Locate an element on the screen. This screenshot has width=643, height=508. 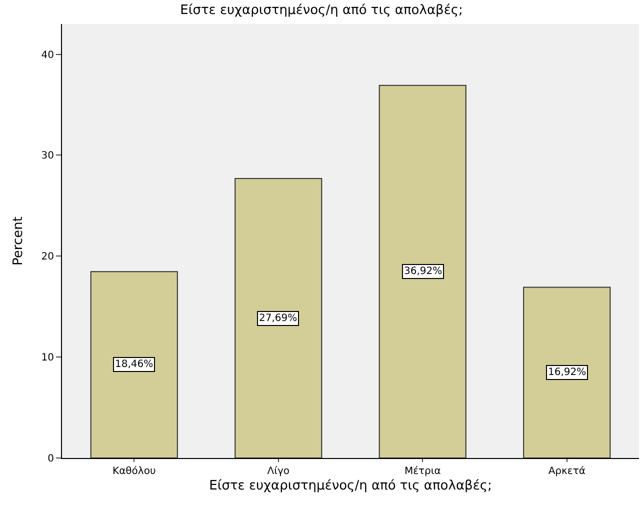
data-label: 16,92% is located at coordinates (567, 372).